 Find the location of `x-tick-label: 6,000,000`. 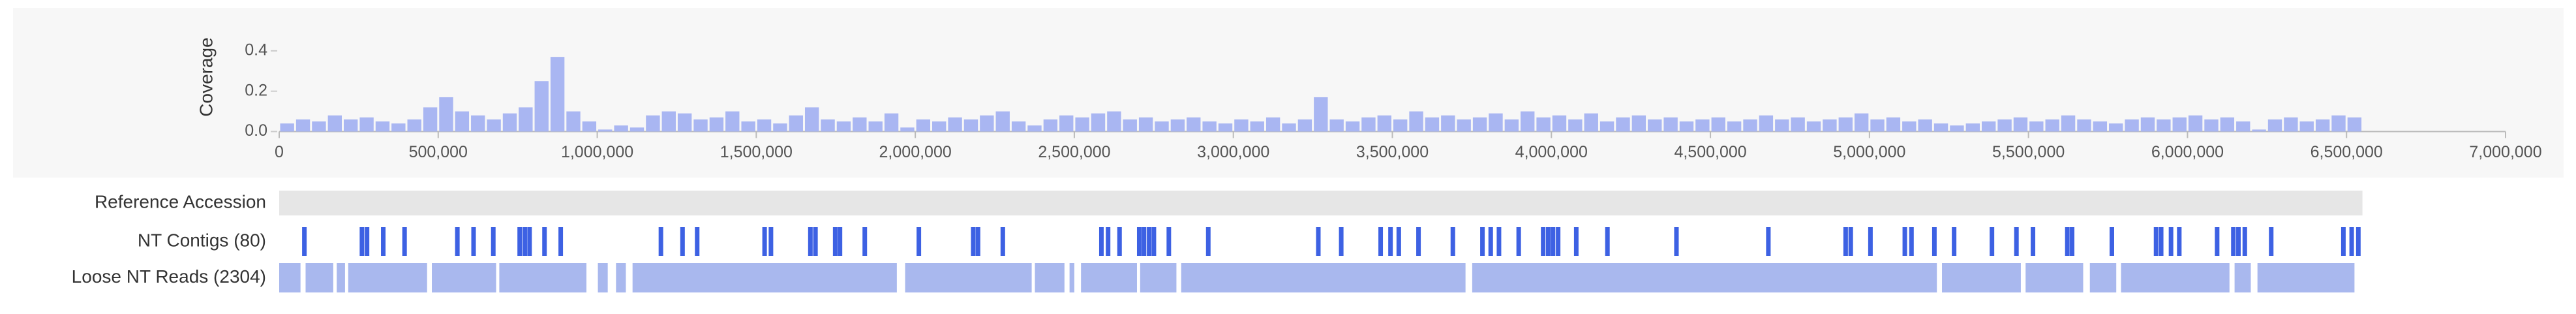

x-tick-label: 6,000,000 is located at coordinates (2187, 152).